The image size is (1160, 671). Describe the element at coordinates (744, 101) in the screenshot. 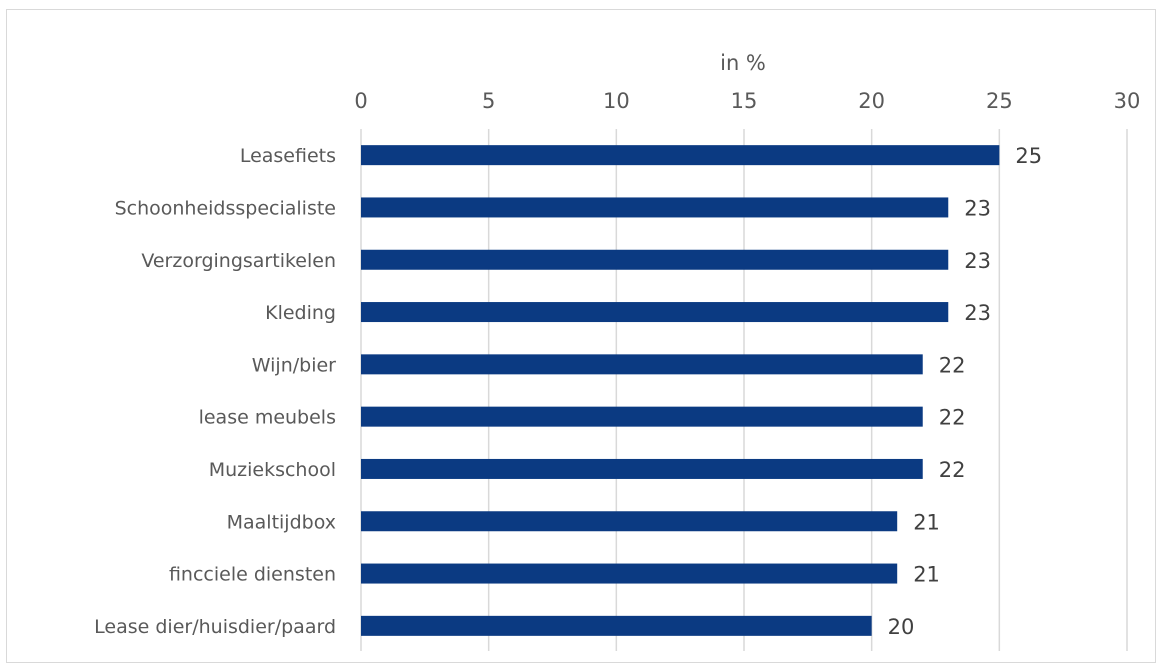

I see `x-tick-label-15: 15` at that location.